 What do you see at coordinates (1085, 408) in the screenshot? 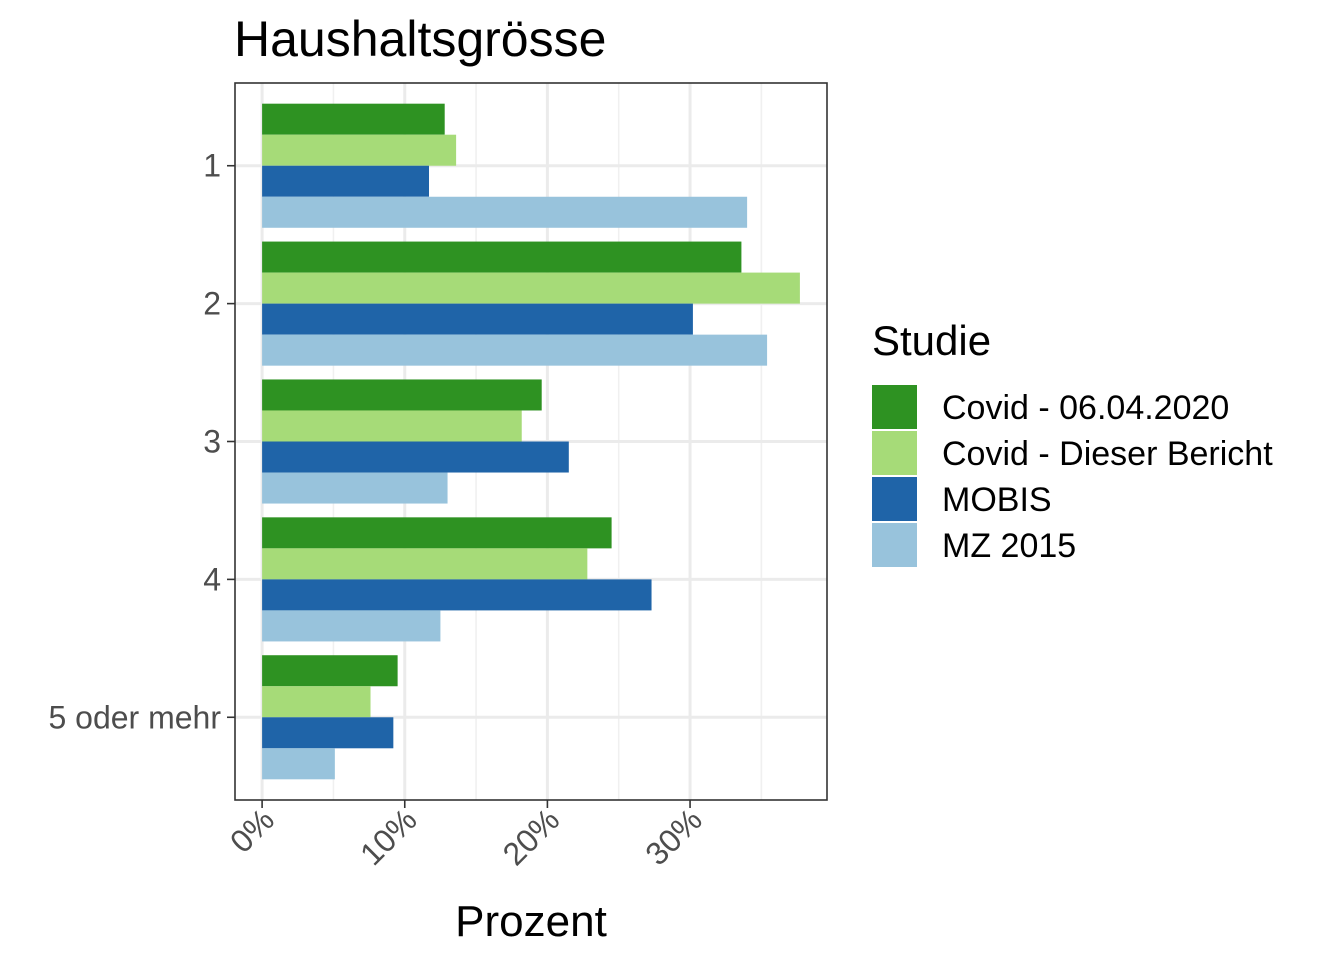
I see `legend-label: Covid - 06.04.2020` at bounding box center [1085, 408].